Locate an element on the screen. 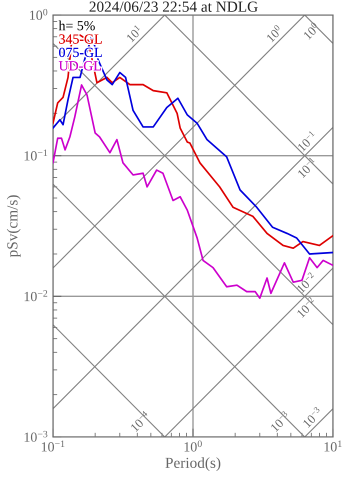 This screenshot has width=347, height=478. y-tick-label: 10$^{0}$ is located at coordinates (39, 14).